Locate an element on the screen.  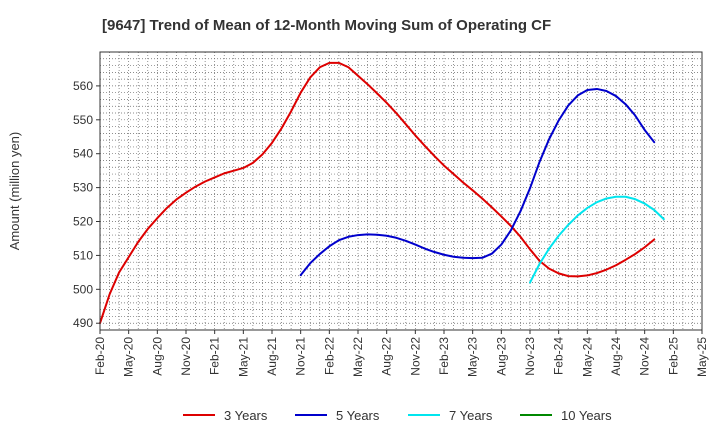
y-tick-label: 550 is located at coordinates (83, 120).